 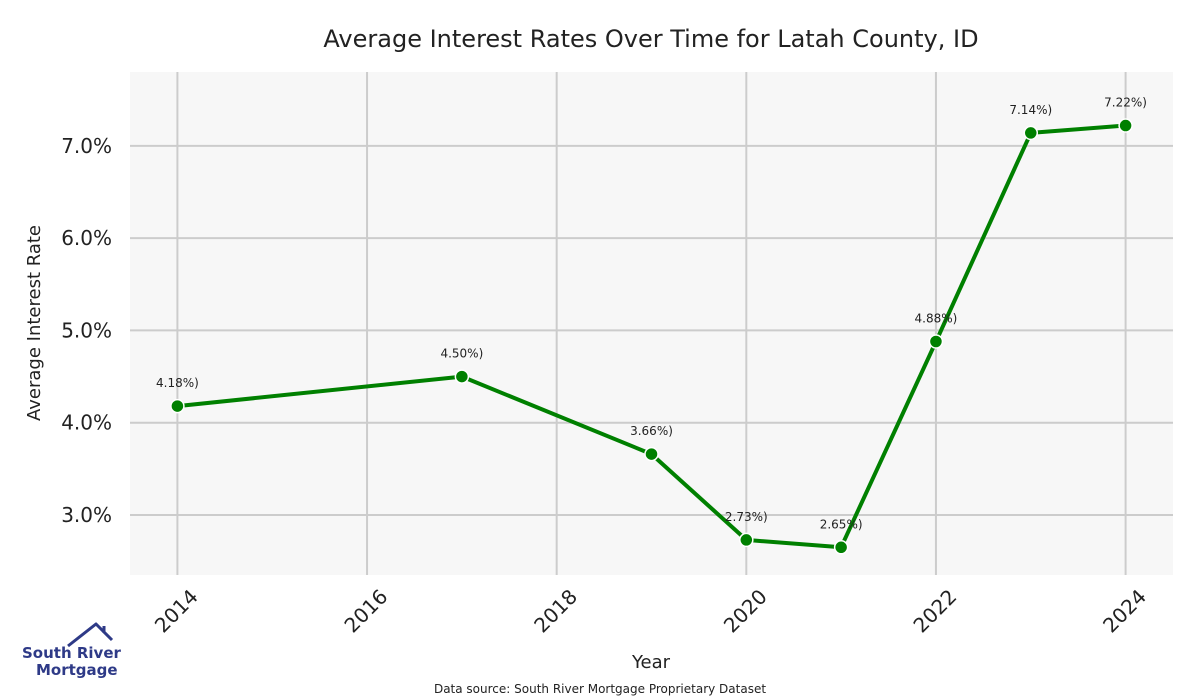 I want to click on x-tick-label: 2014, so click(x=176, y=610).